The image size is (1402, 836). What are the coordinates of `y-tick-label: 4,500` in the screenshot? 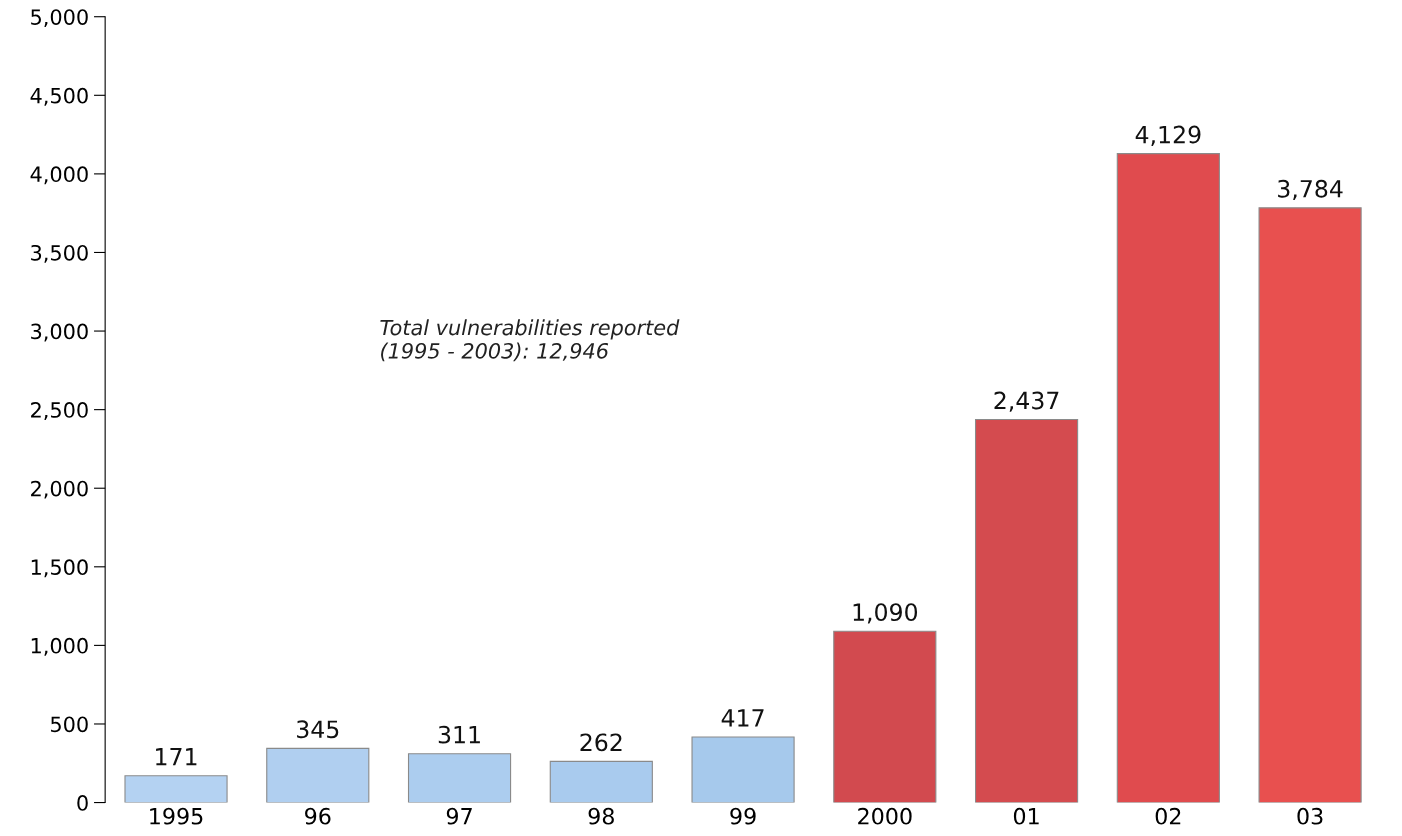 It's located at (59, 96).